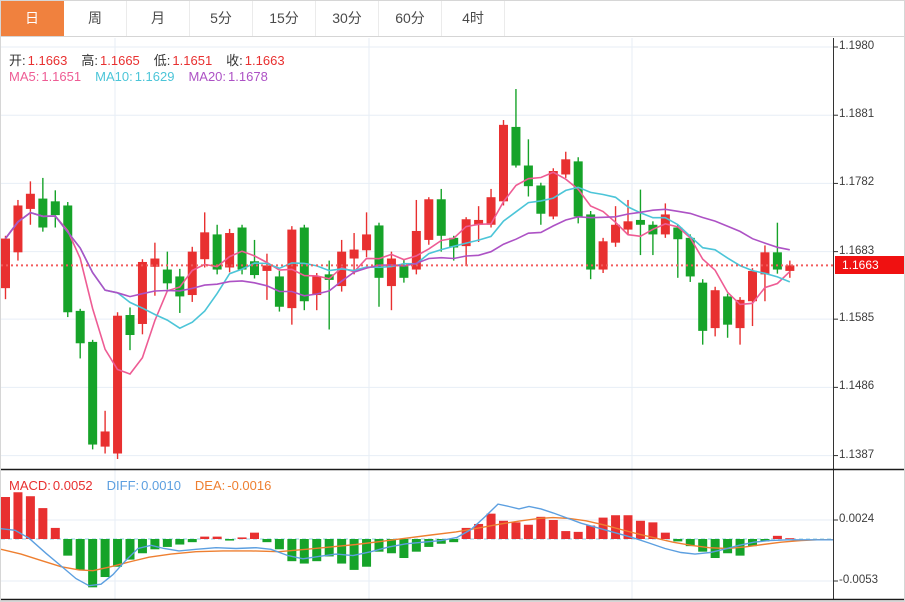 The height and width of the screenshot is (602, 905). What do you see at coordinates (347, 18) in the screenshot?
I see `tab-30分: 30分` at bounding box center [347, 18].